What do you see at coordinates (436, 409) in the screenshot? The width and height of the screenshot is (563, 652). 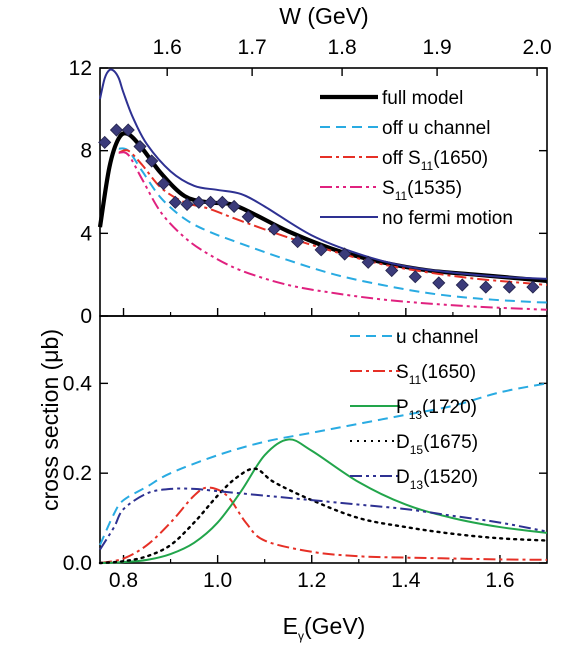 I see `bottom-legend-label: P13(1720)` at bounding box center [436, 409].